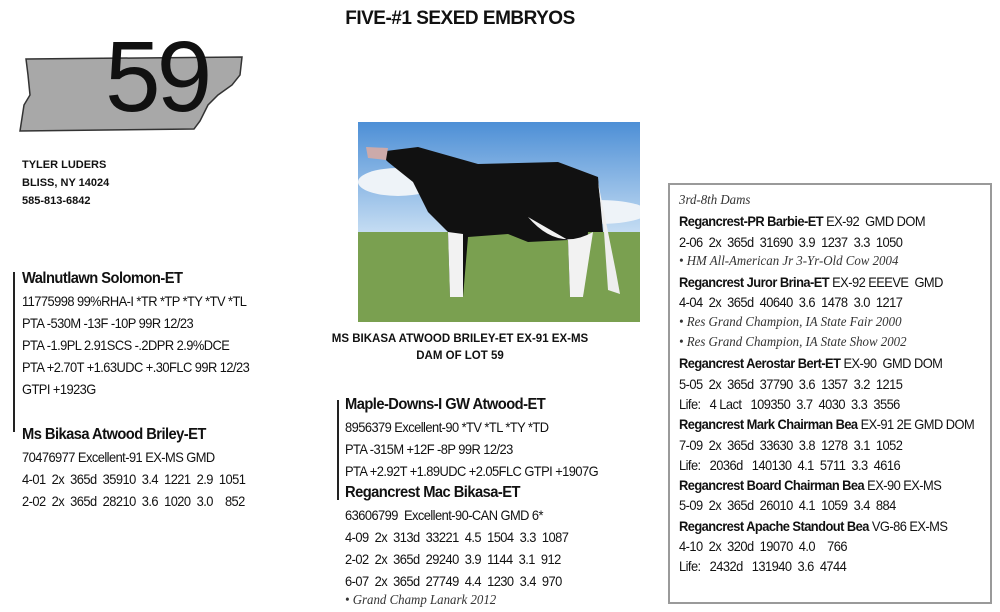 The image size is (1000, 612). What do you see at coordinates (874, 221) in the screenshot?
I see `dam-classification: EX-92 GMD DOM` at bounding box center [874, 221].